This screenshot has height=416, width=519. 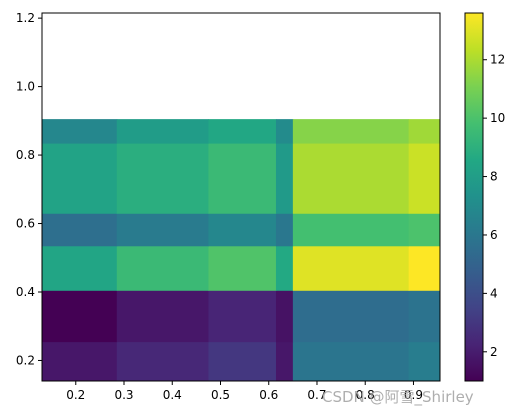 I want to click on colorbar-tick-label: 10, so click(x=497, y=118).